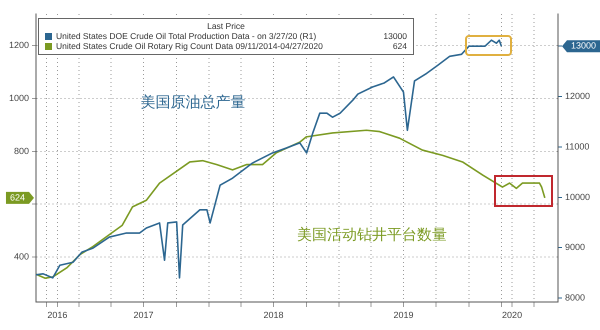 The image size is (600, 330). I want to click on legend-title: Last Price, so click(226, 26).